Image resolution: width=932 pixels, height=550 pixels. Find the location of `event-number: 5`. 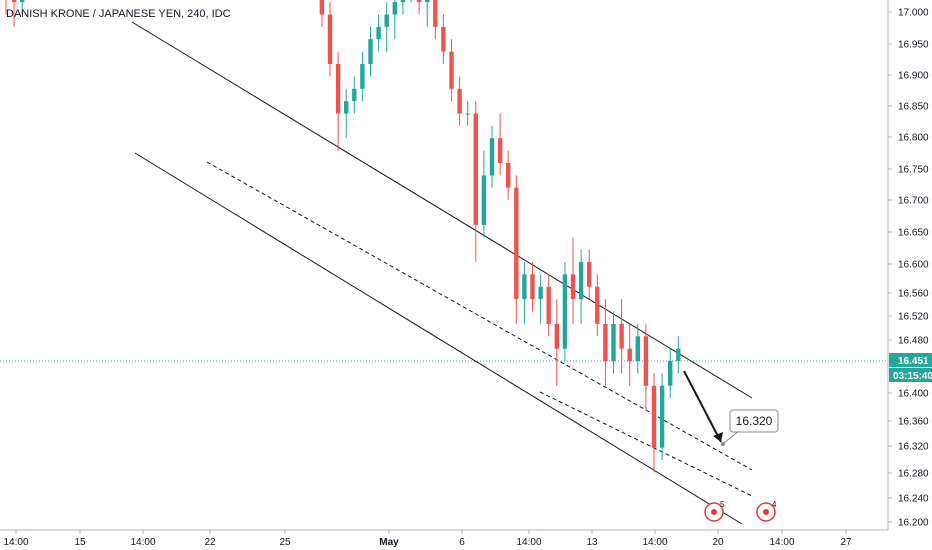

event-number: 5 is located at coordinates (722, 504).